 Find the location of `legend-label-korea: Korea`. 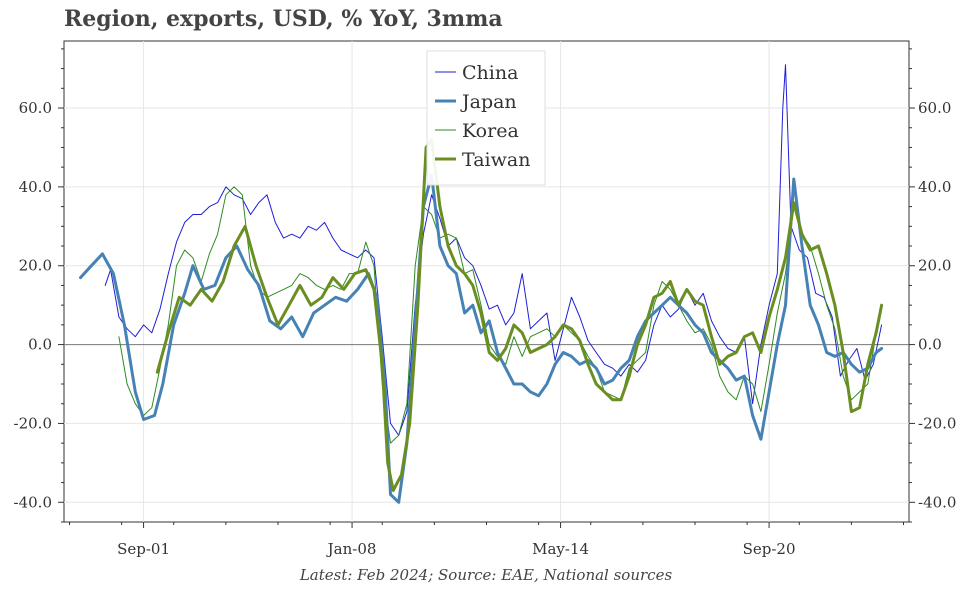

legend-label-korea: Korea is located at coordinates (490, 131).